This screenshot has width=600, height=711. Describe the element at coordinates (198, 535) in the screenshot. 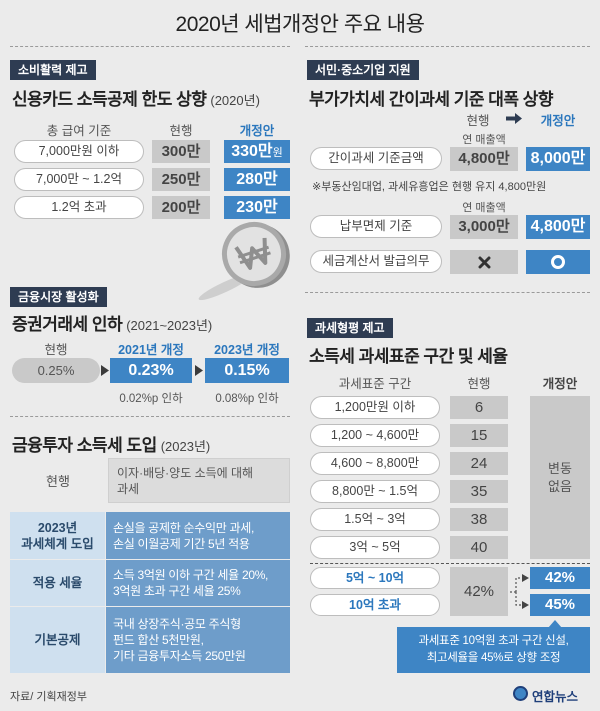

I see `policy-text: 손실을 공제한 순수익만 과세, 손실 이월공제 기간 5년 적용` at that location.